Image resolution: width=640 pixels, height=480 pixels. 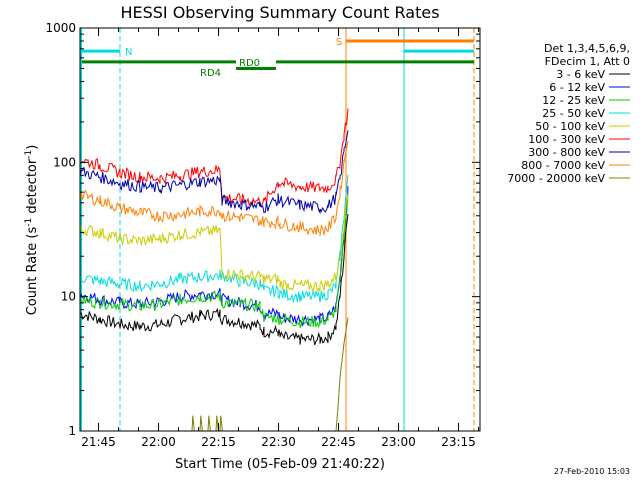 I want to click on x-tick-label: 23:00, so click(x=398, y=442).